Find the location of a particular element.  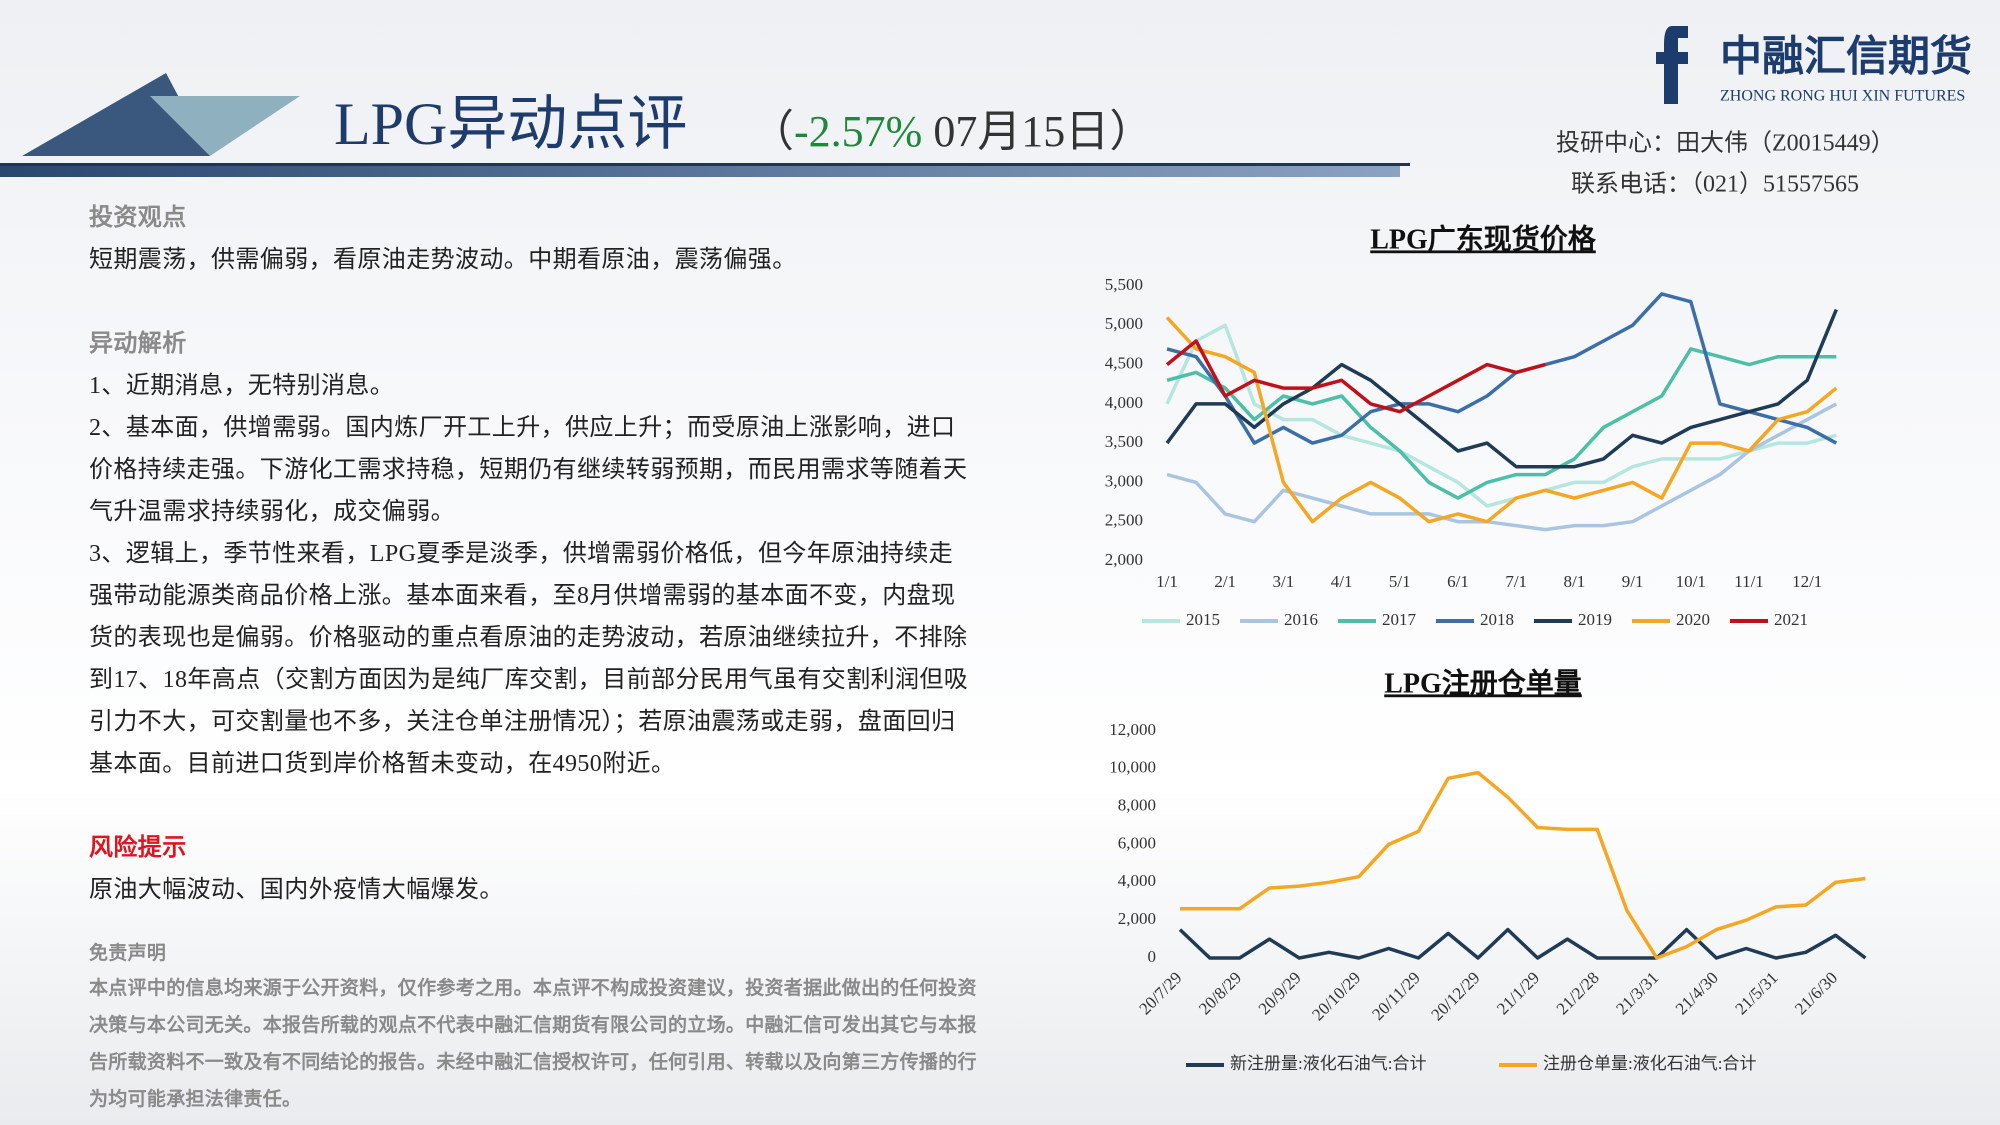

x-tick-label: 20/8/29 is located at coordinates (1220, 993).